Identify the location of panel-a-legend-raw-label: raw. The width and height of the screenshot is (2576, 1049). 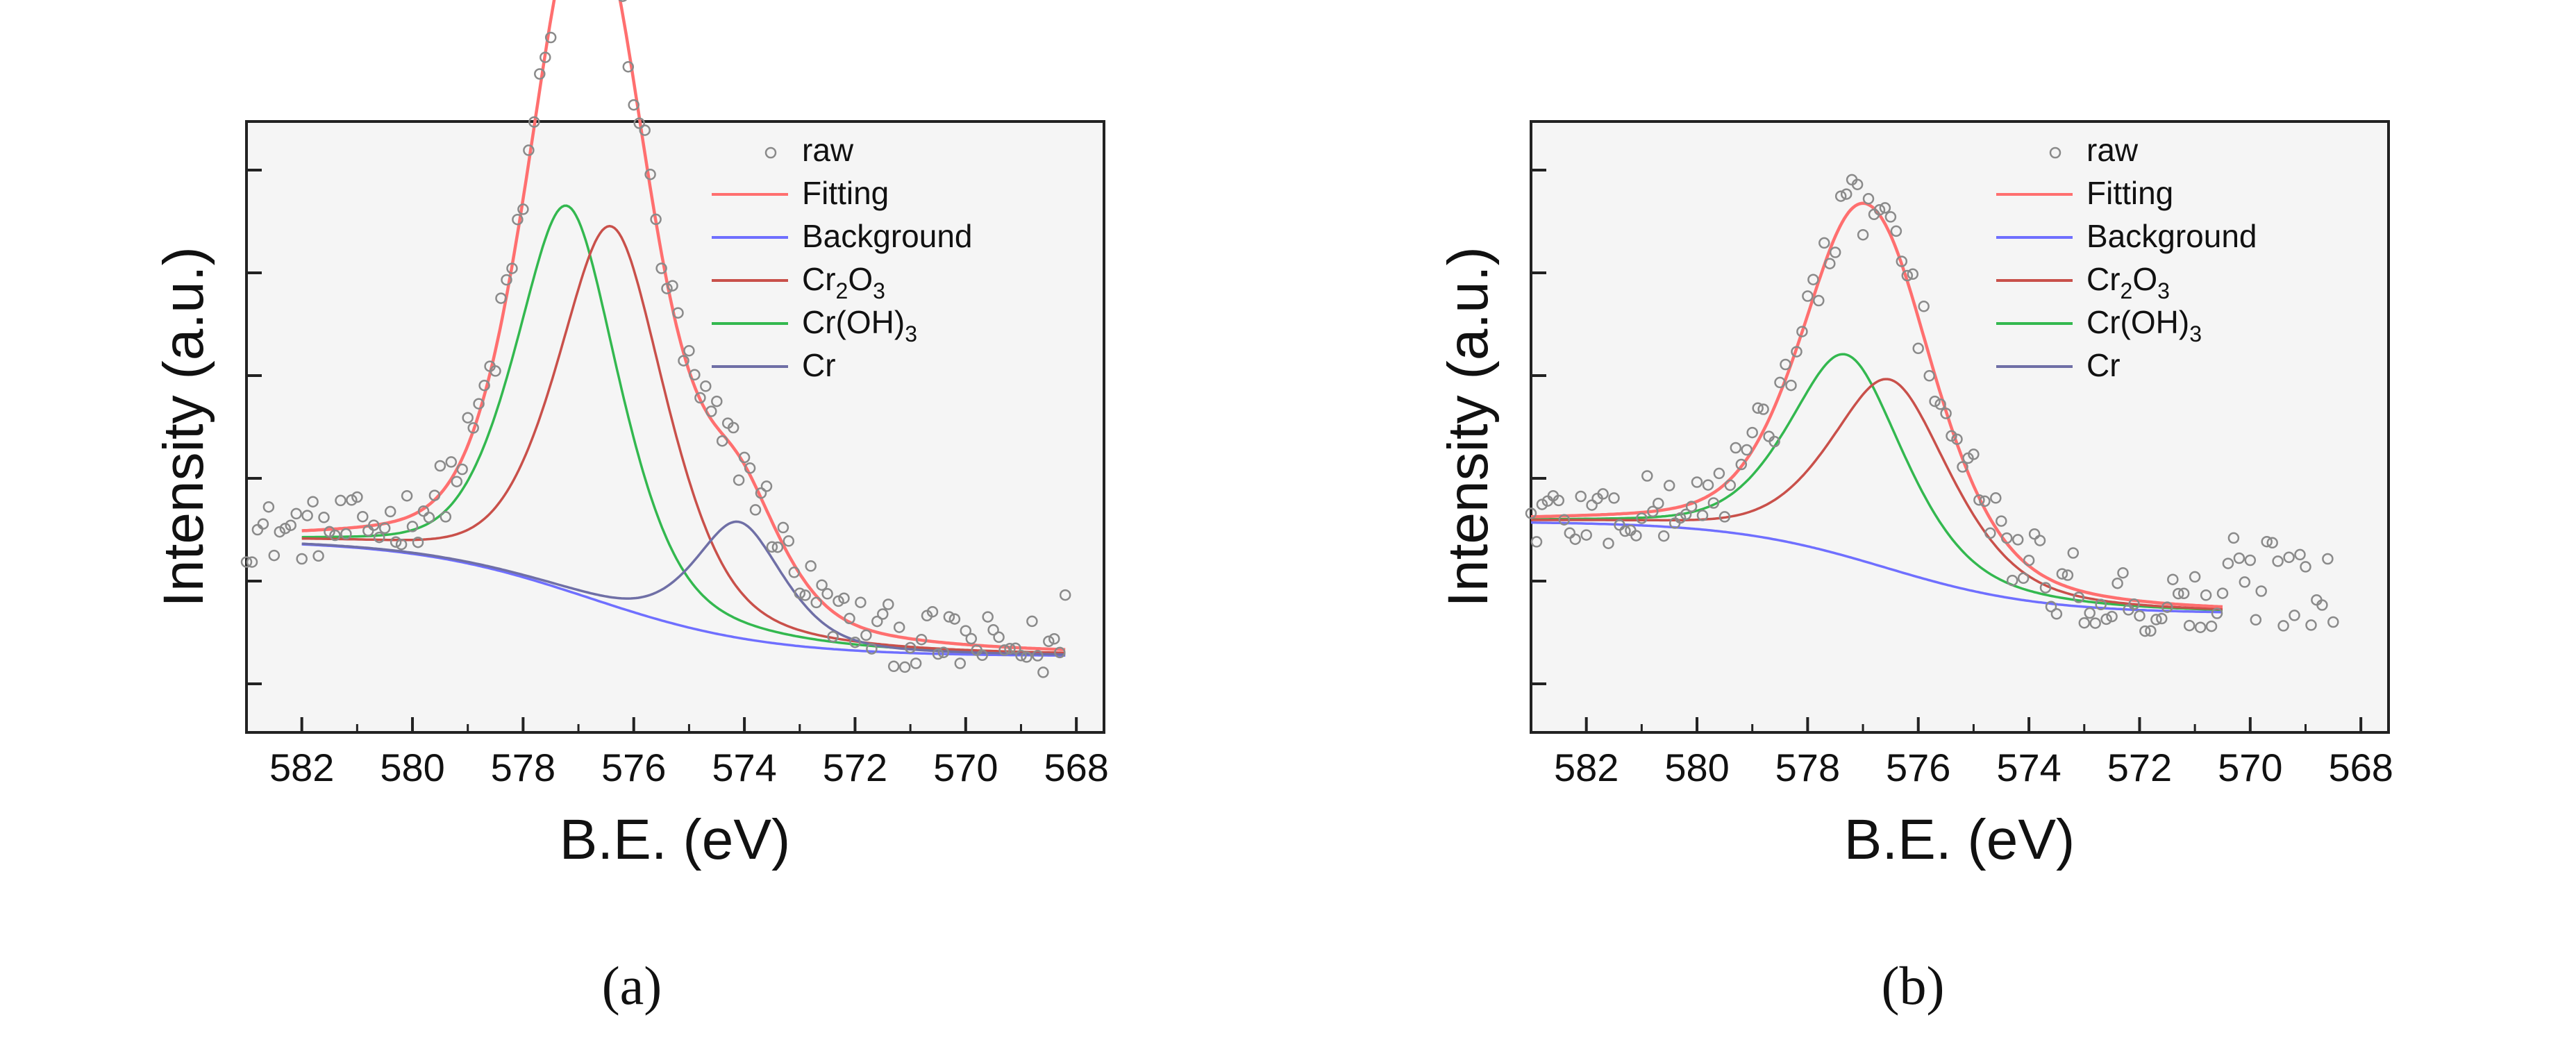
(828, 150).